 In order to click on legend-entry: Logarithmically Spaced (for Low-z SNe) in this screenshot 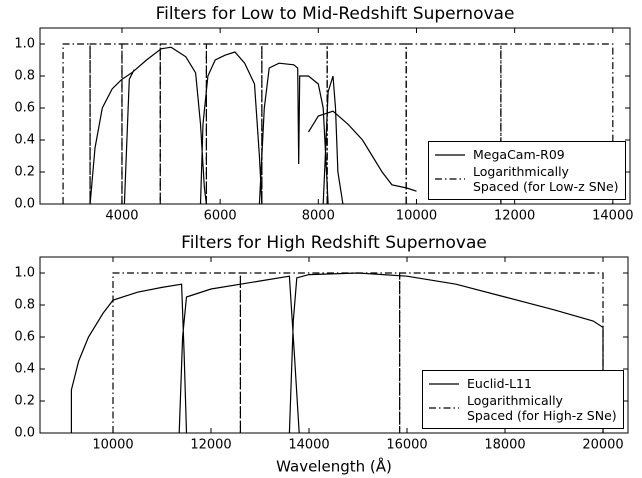, I will do `click(527, 179)`.